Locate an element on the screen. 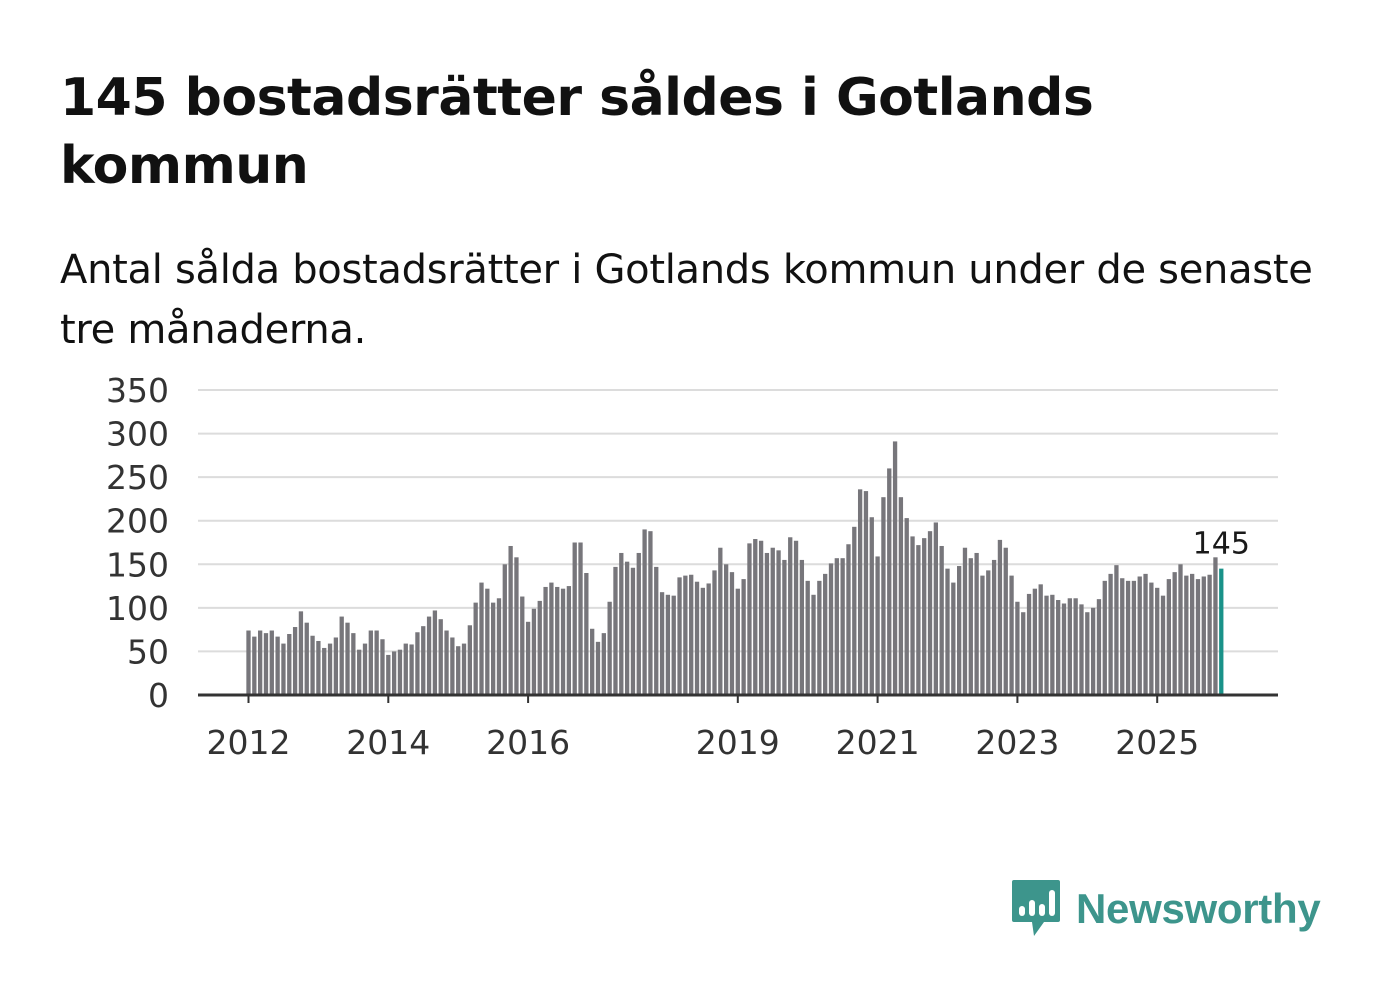 The height and width of the screenshot is (999, 1382). y-tick-label: 250 is located at coordinates (137, 477).